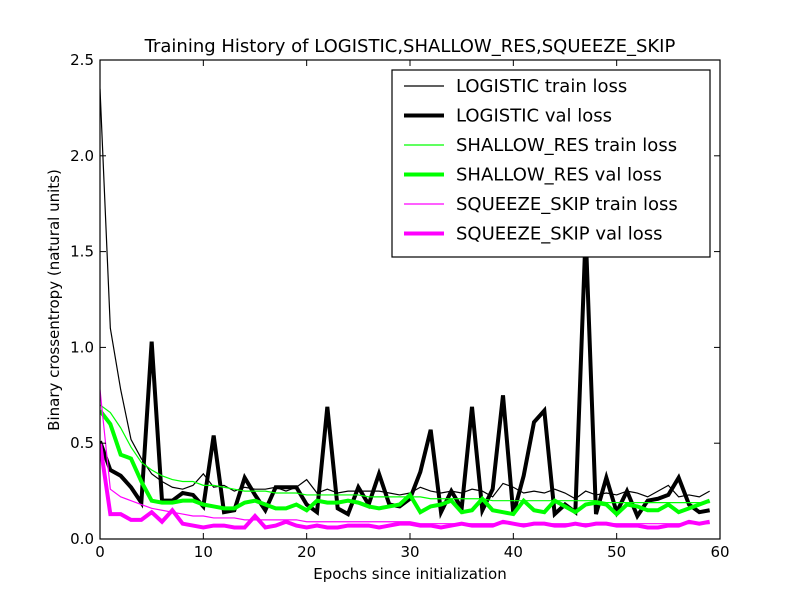 The height and width of the screenshot is (600, 800). What do you see at coordinates (405, 486) in the screenshot?
I see `series-line-squeeze-skip-val-loss` at bounding box center [405, 486].